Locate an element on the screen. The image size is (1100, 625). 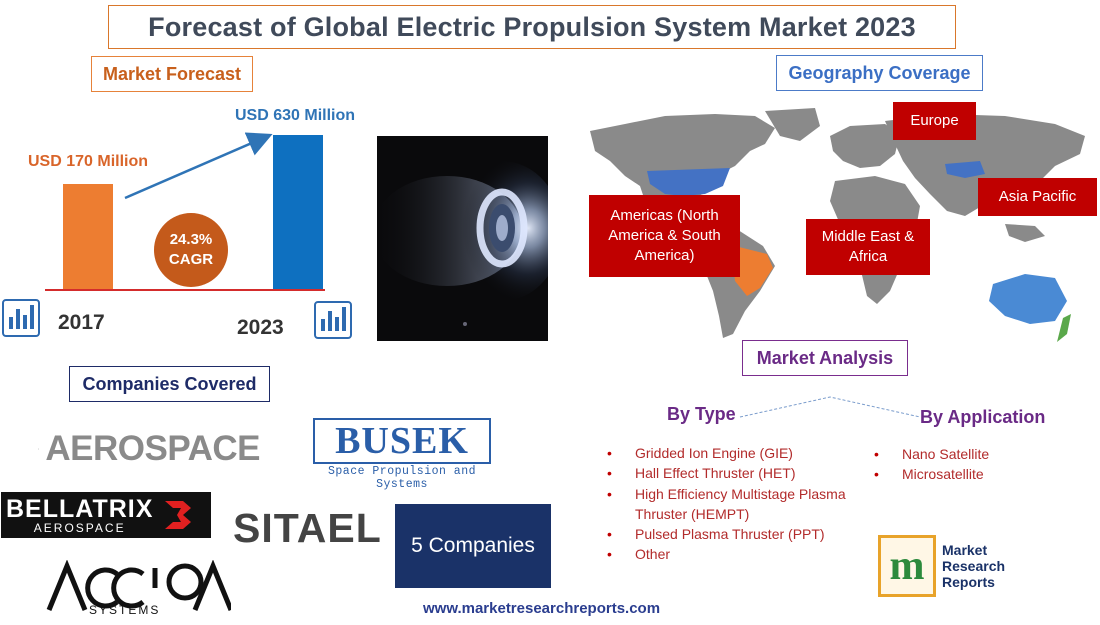
bellatrix-logo: BELLATRIX AEROSPACE is located at coordinates (106, 515).